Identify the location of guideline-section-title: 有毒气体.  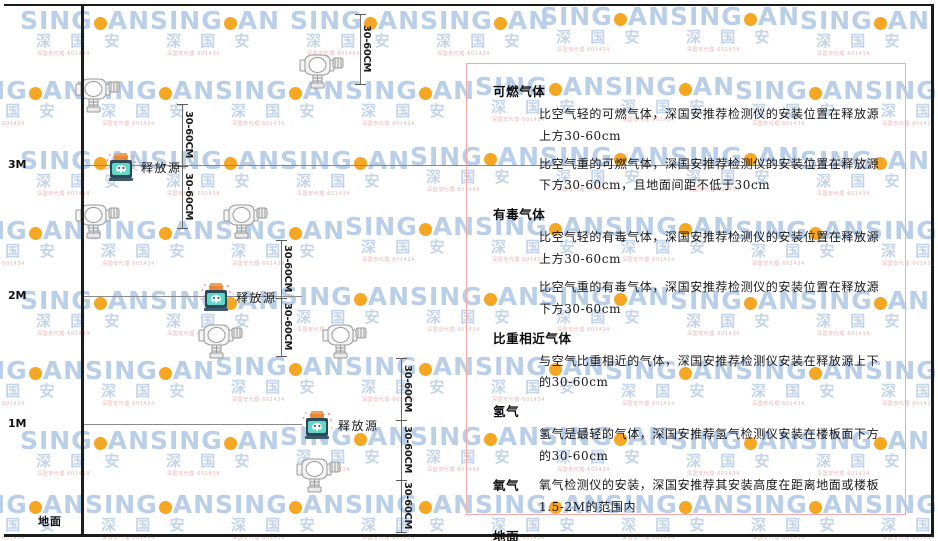
(519, 215).